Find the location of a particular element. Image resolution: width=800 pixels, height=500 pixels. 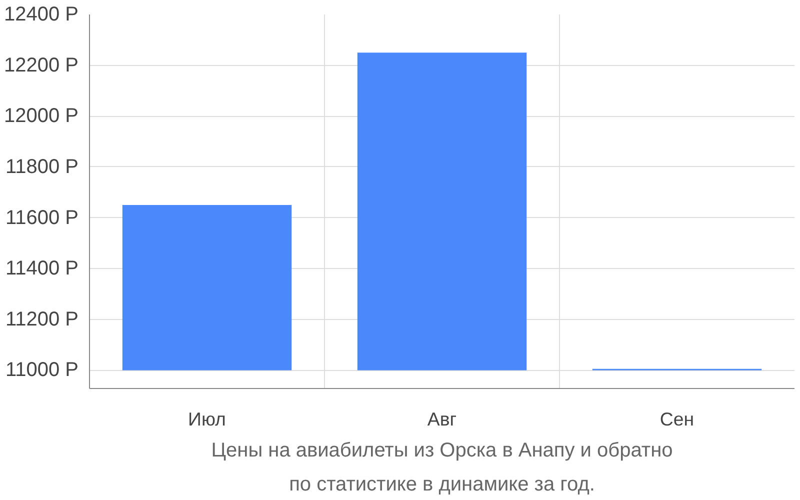

x-tick-label: Сен is located at coordinates (677, 419).